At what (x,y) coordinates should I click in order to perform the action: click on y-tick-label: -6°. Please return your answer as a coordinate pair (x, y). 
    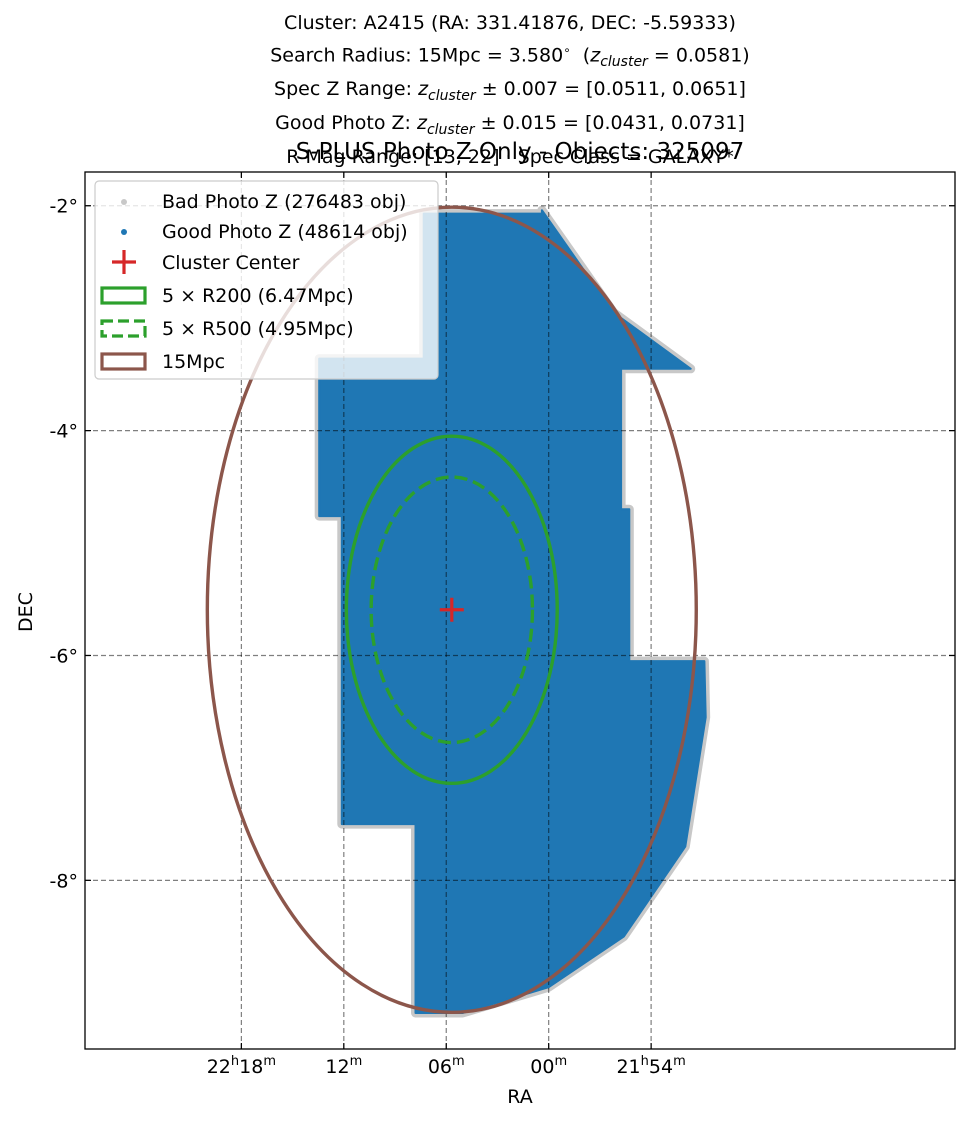
    Looking at the image, I should click on (64, 656).